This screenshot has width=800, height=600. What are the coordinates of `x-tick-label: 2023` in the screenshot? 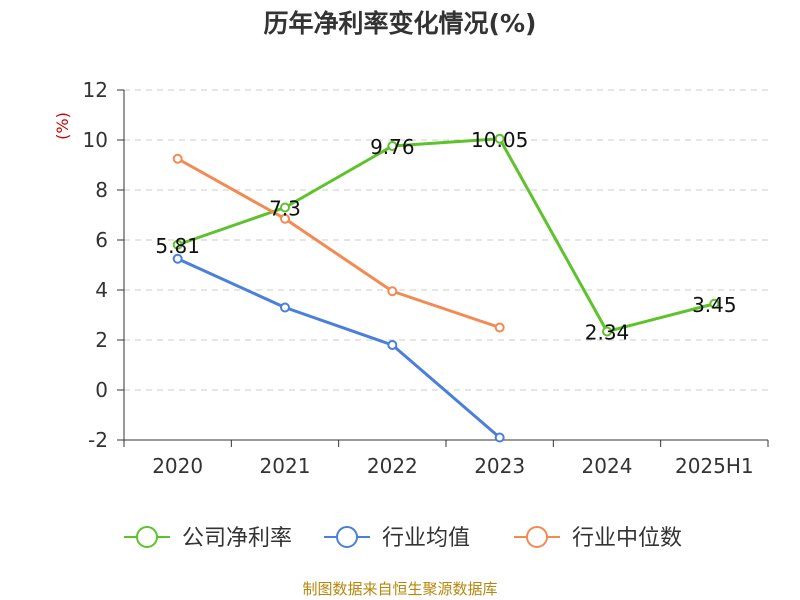 It's located at (499, 466).